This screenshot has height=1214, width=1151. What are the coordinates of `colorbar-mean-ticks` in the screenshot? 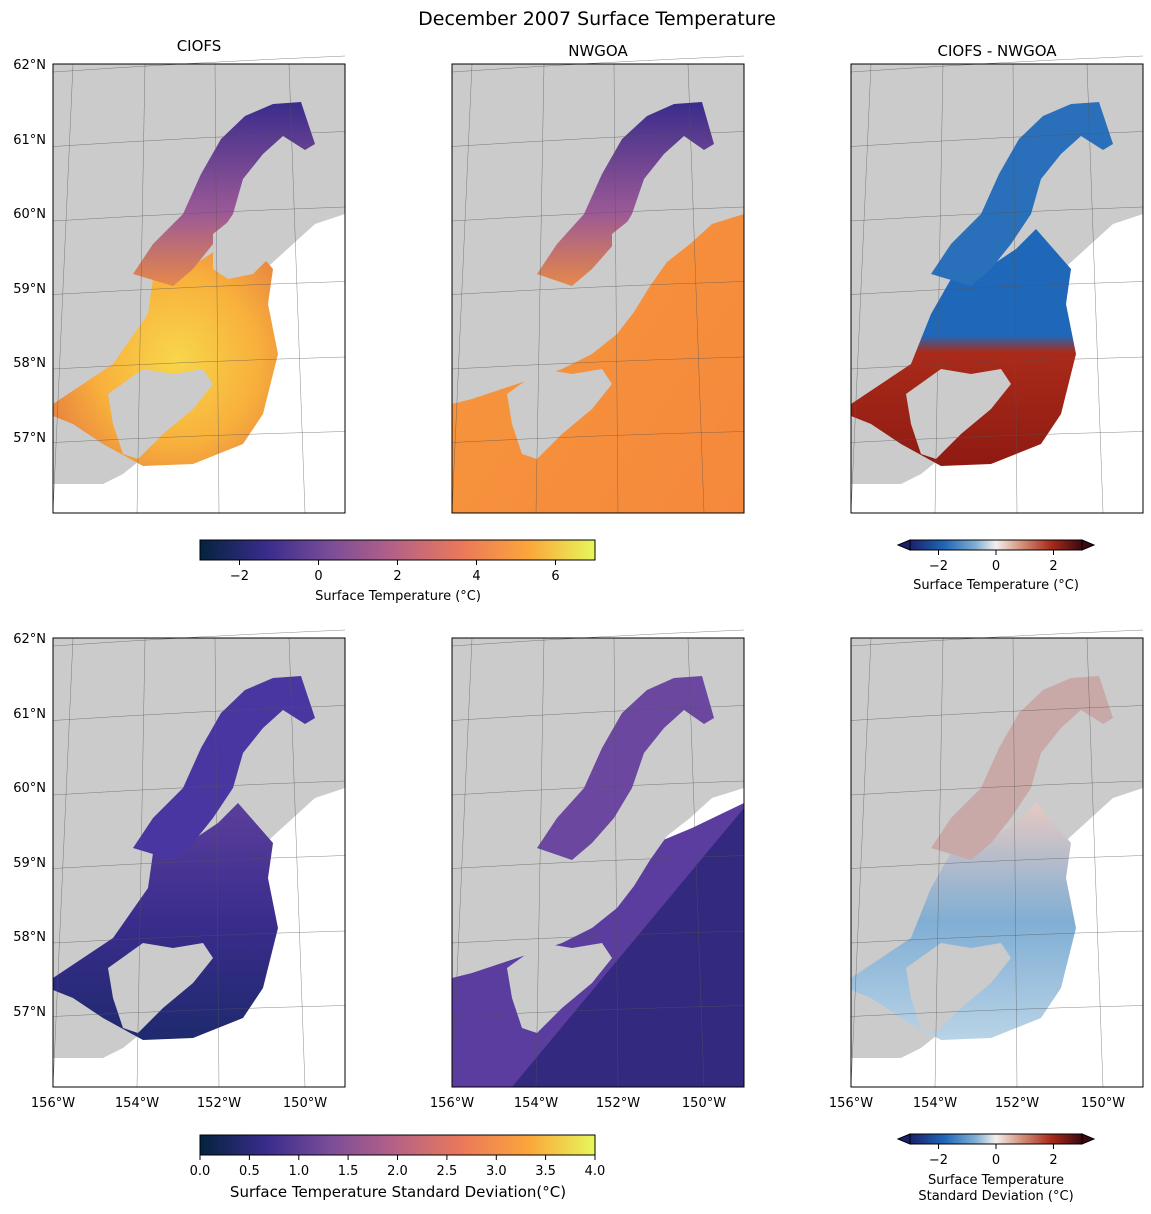 It's located at (397, 562).